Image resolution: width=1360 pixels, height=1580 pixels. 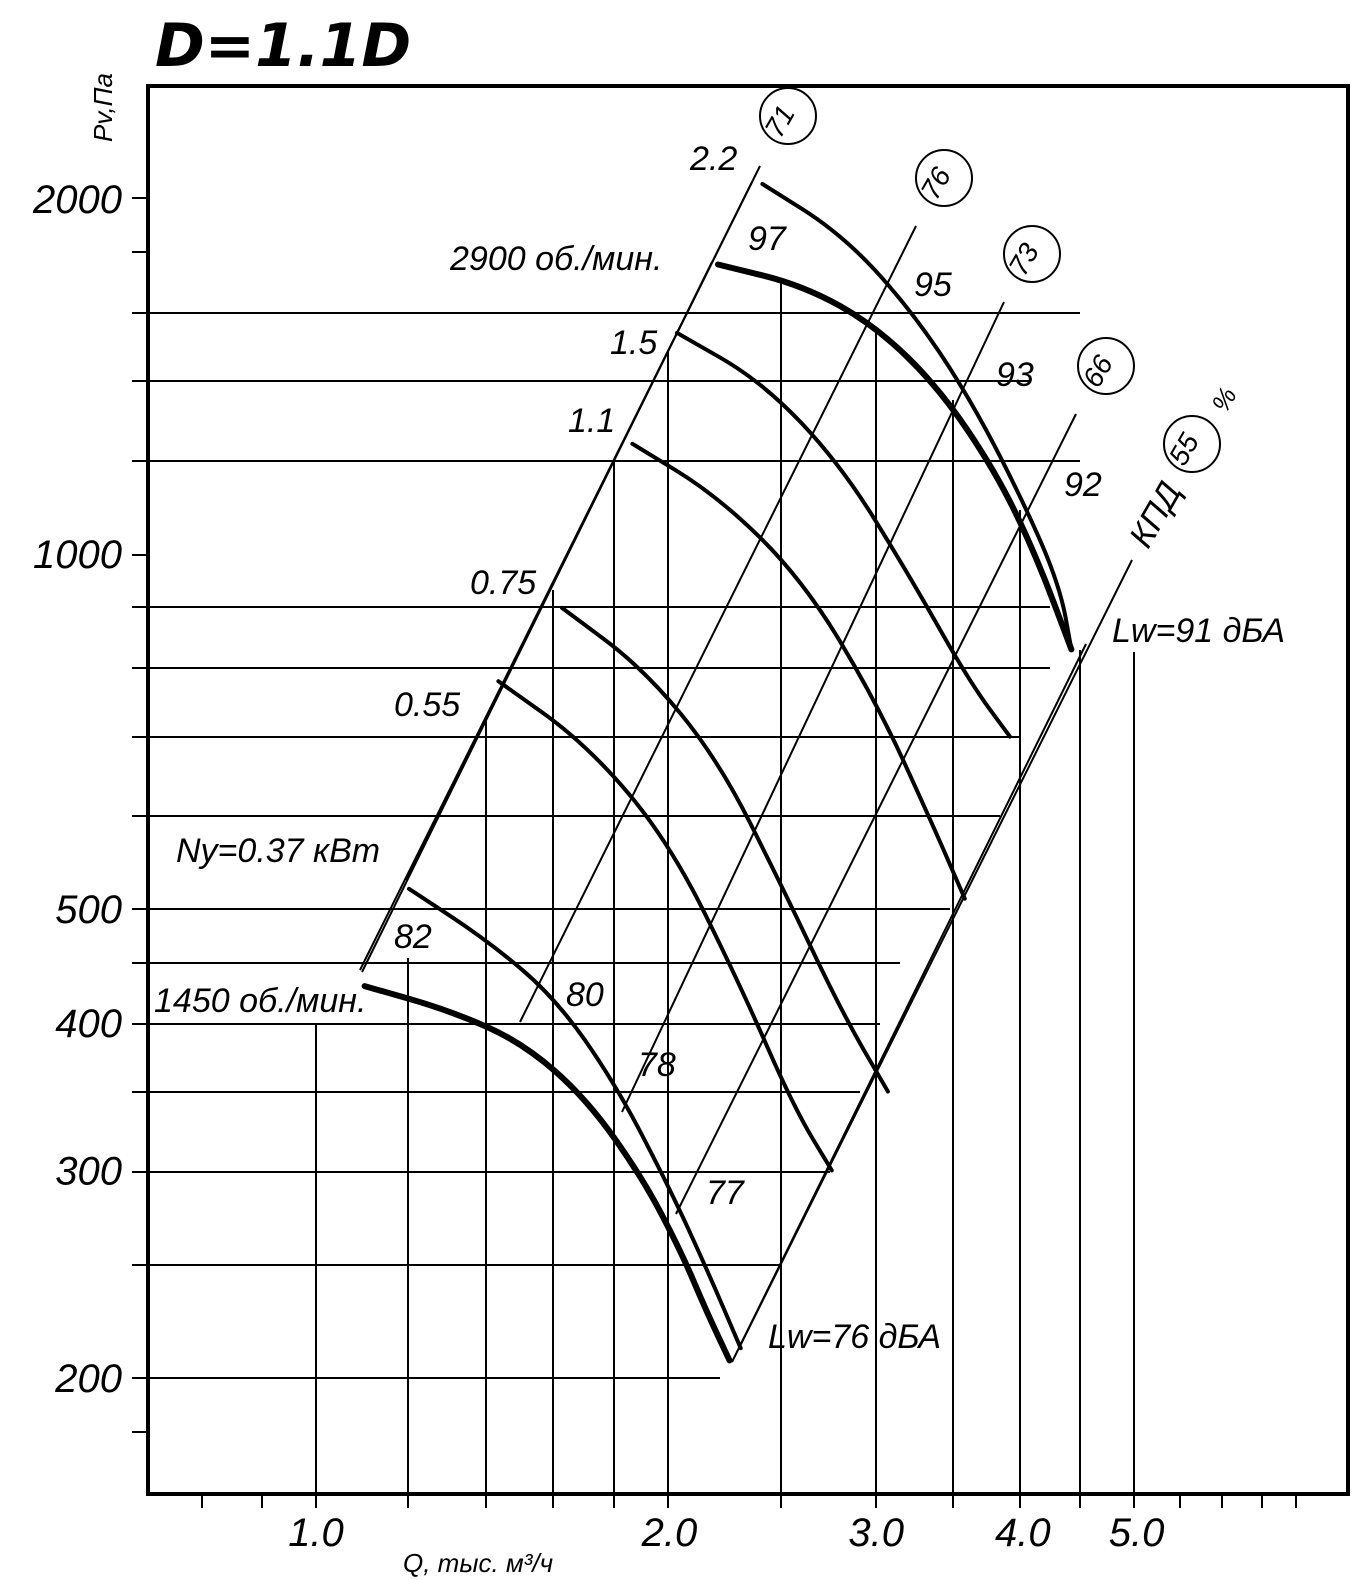 What do you see at coordinates (591, 421) in the screenshot?
I see `power-label-3: 1.1` at bounding box center [591, 421].